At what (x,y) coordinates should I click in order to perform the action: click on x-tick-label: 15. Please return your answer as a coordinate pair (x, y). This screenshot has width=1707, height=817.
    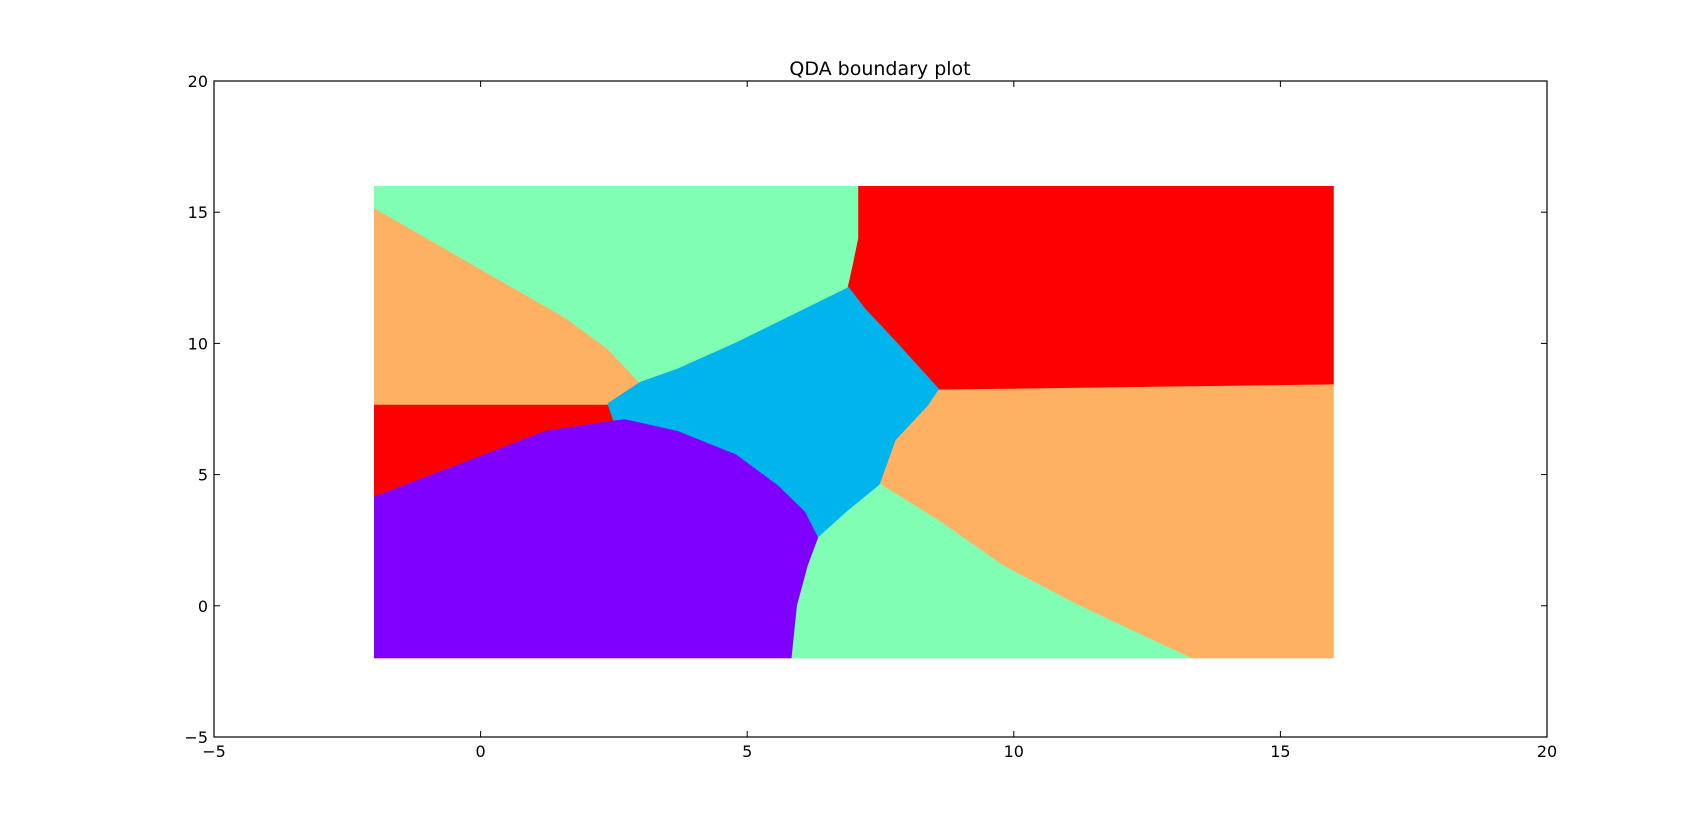
    Looking at the image, I should click on (1280, 751).